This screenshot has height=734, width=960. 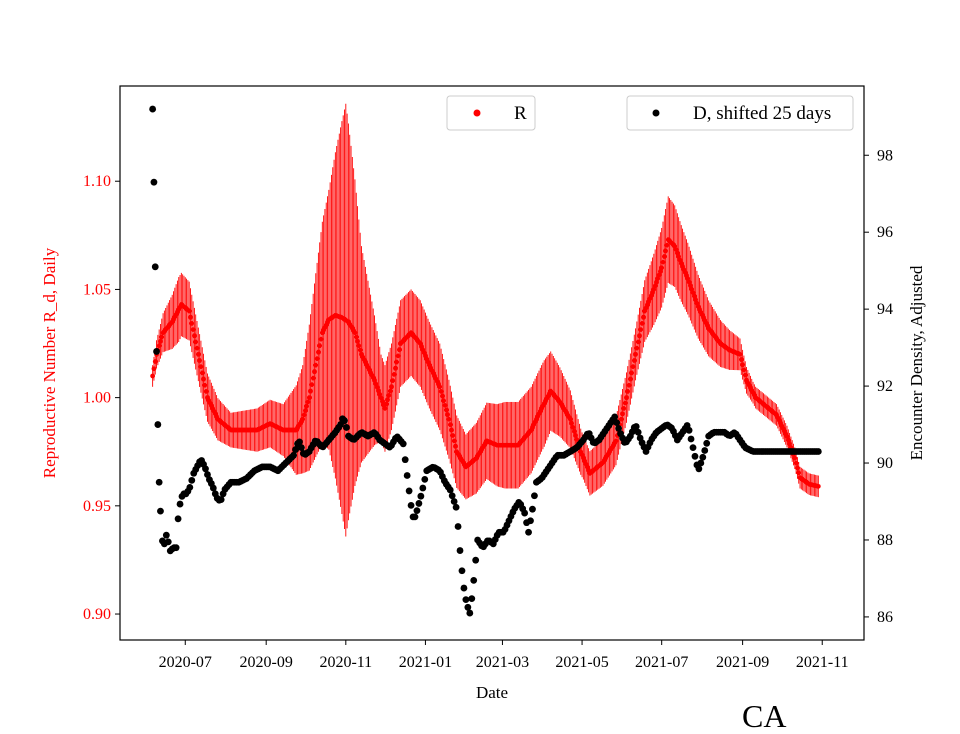 I want to click on y-left-tick-label: 1.10, so click(x=97, y=181).